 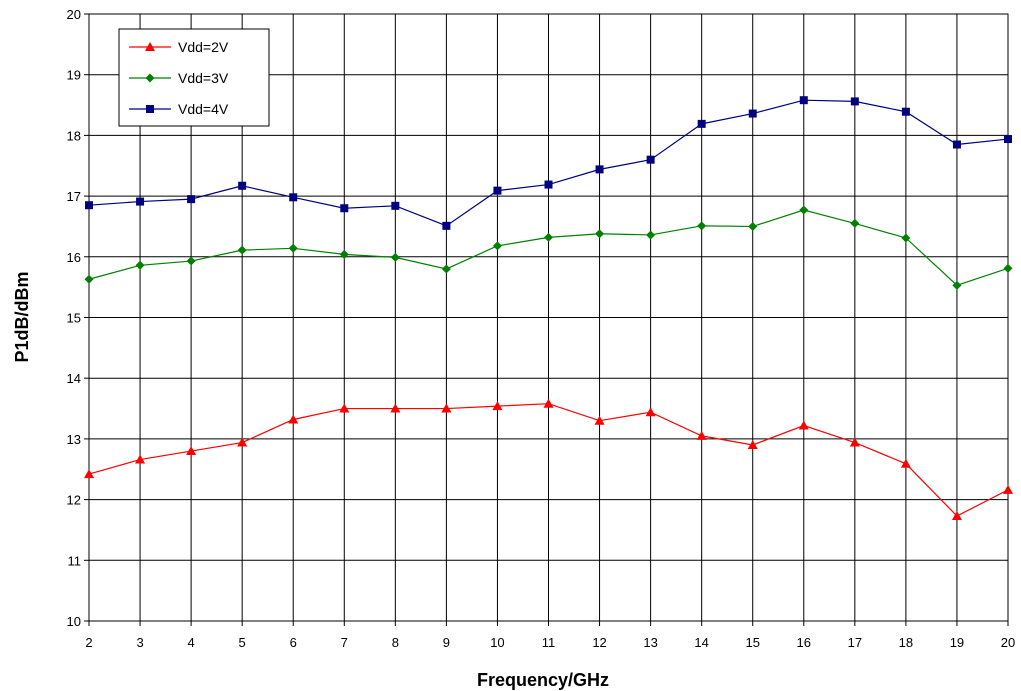 What do you see at coordinates (203, 109) in the screenshot?
I see `legend-label: Vdd=4V` at bounding box center [203, 109].